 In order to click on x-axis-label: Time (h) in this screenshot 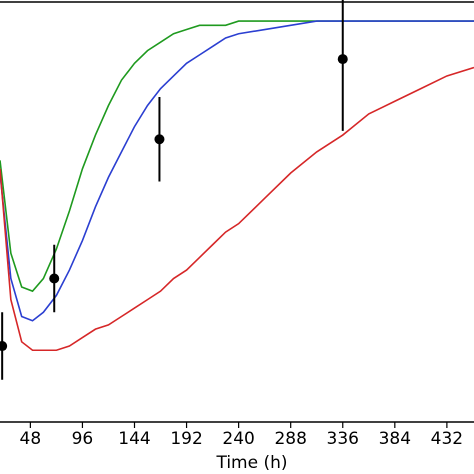, I will do `click(251, 463)`.